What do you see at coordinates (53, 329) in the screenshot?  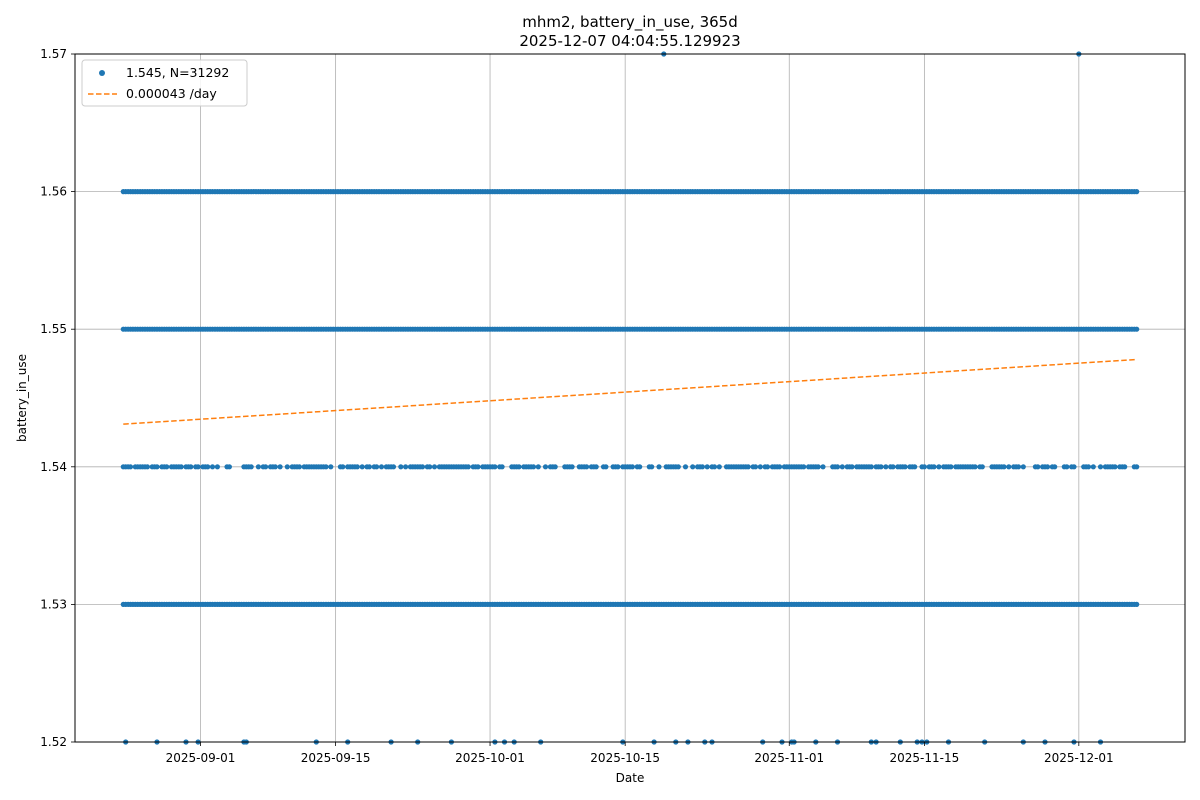 I see `y-tick-label: 1.55` at bounding box center [53, 329].